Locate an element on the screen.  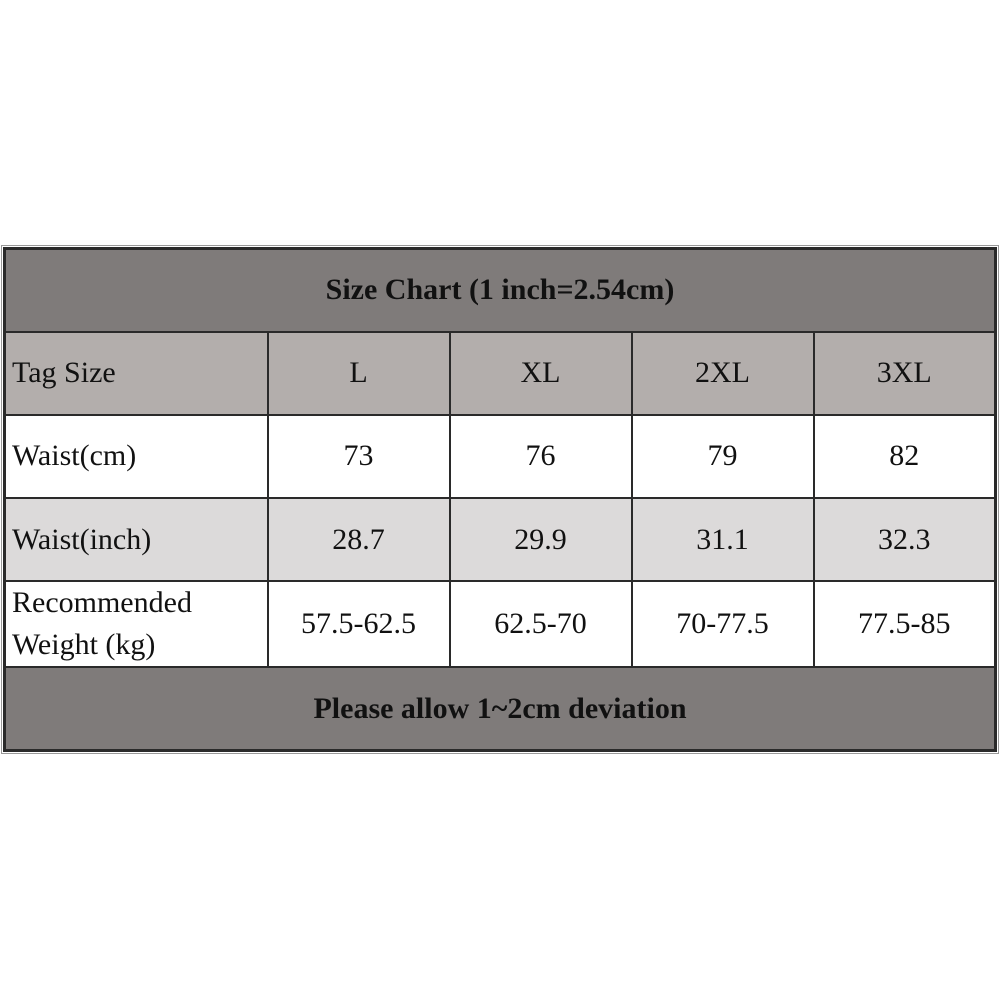
table-title: Size Chart (1 inch=2.54cm) is located at coordinates (500, 290).